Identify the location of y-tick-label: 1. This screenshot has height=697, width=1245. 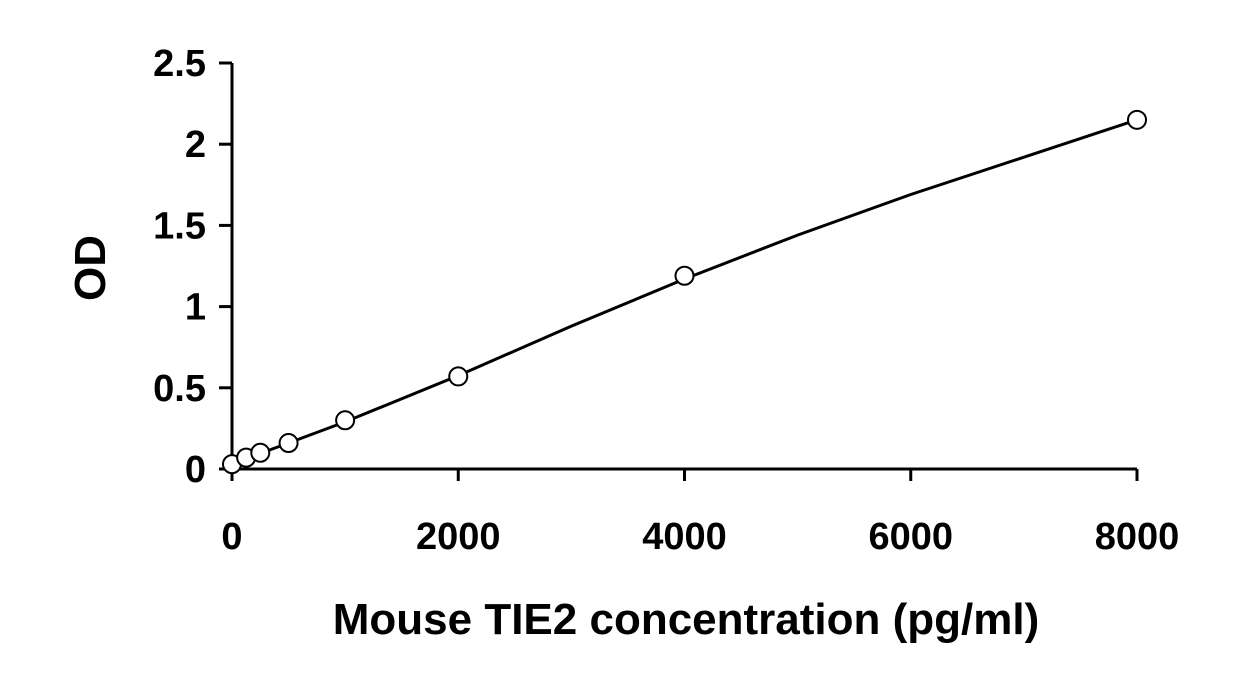
(195, 308).